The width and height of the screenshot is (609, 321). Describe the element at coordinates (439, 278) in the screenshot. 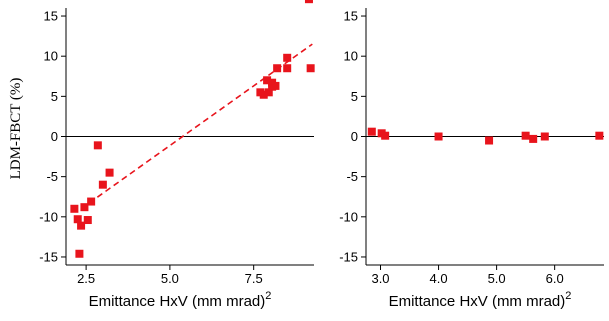

I see `x-tick-label: 4.0` at that location.